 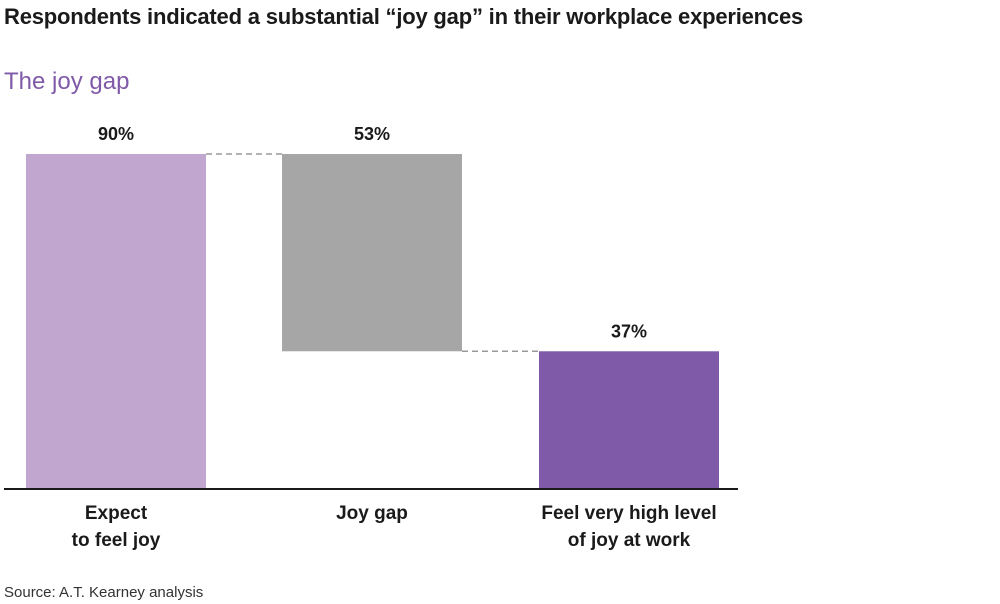 I want to click on category-label-joy-gap: Joy gap, so click(x=372, y=513).